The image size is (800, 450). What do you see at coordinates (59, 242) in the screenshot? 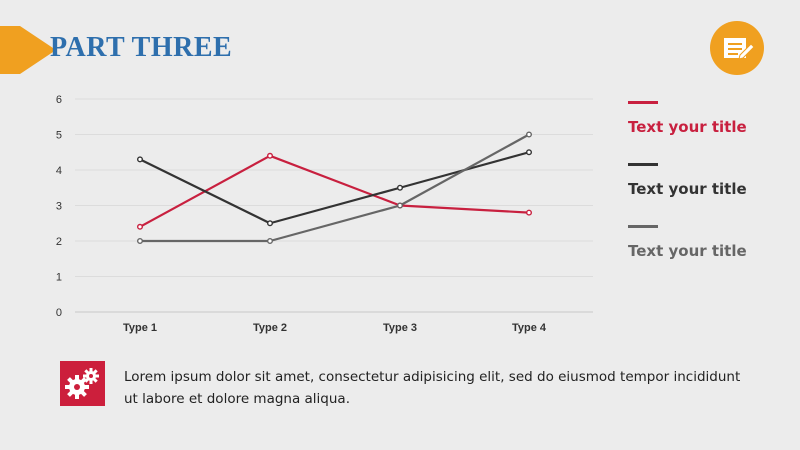
I see `y-tick-label-2: 2` at bounding box center [59, 242].